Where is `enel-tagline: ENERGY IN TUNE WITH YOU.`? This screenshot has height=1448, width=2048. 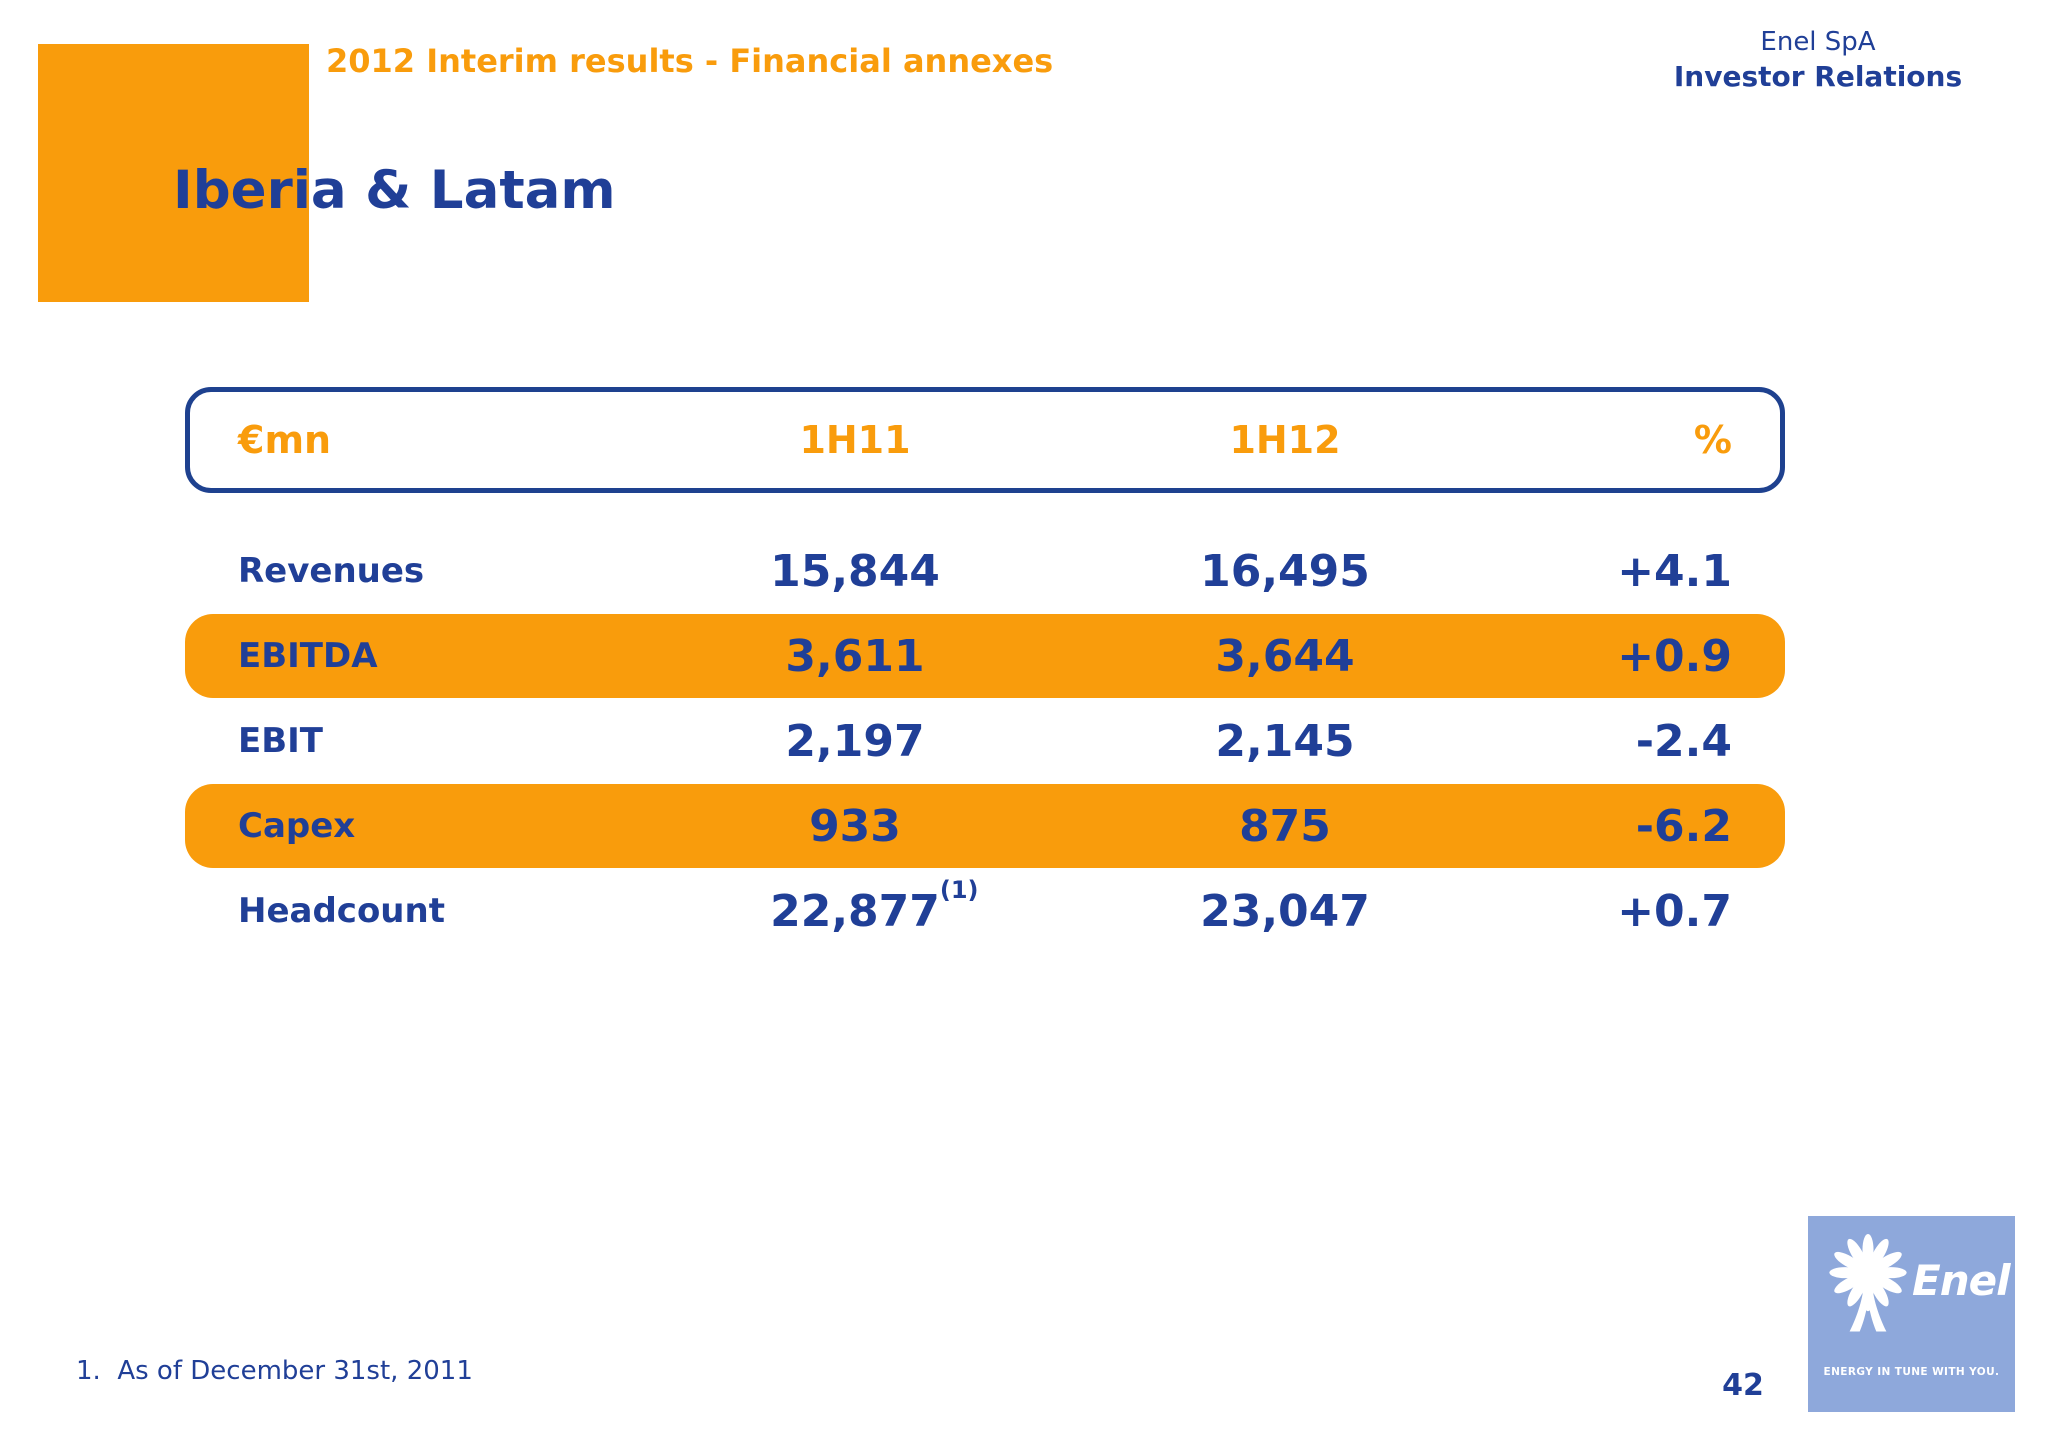
enel-tagline: ENERGY IN TUNE WITH YOU. is located at coordinates (1911, 1372).